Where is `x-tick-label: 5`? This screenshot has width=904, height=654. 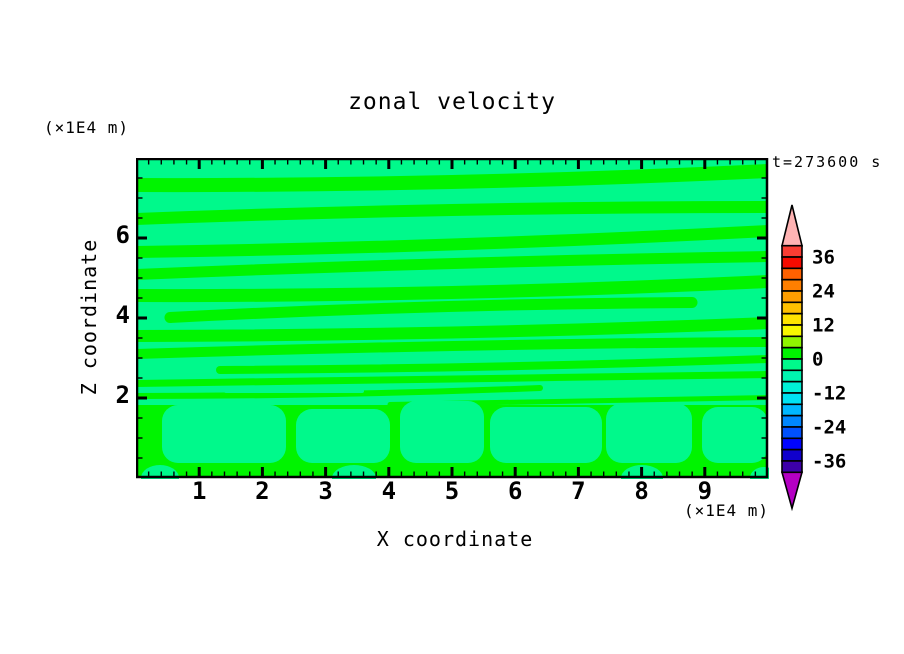 x-tick-label: 5 is located at coordinates (452, 491).